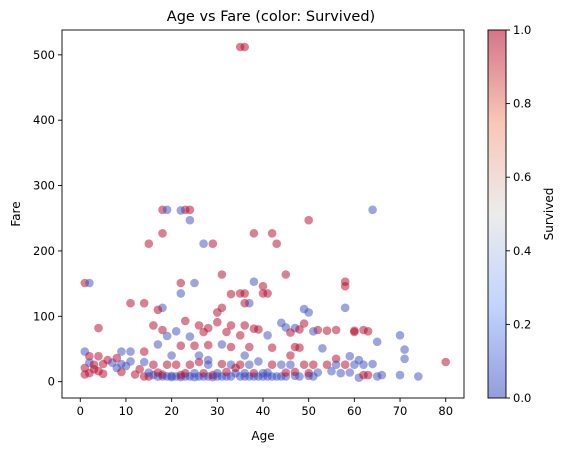 This screenshot has height=457, width=567. Describe the element at coordinates (522, 104) in the screenshot. I see `colorbar-tick-label: 0.8` at that location.